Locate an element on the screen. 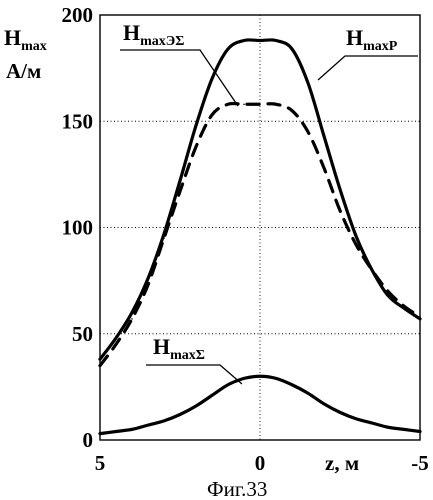 Image resolution: width=433 pixels, height=500 pixels. x-tick-labels: 5 0 -5 is located at coordinates (262, 463).